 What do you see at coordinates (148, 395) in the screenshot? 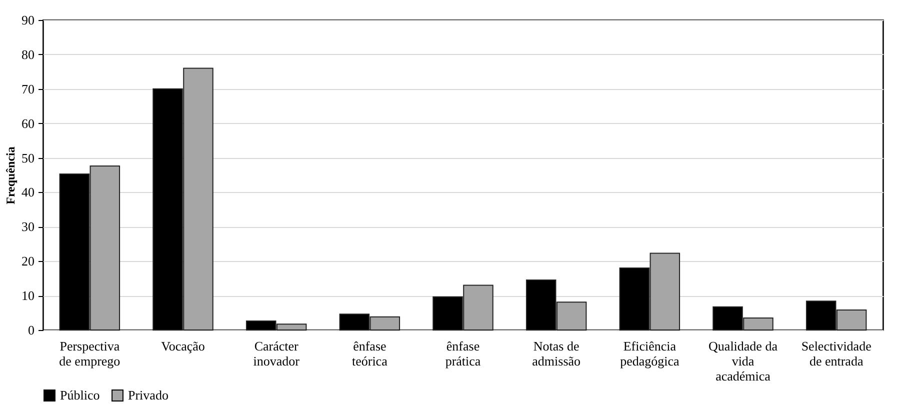
I see `legend-label: Privado` at bounding box center [148, 395].